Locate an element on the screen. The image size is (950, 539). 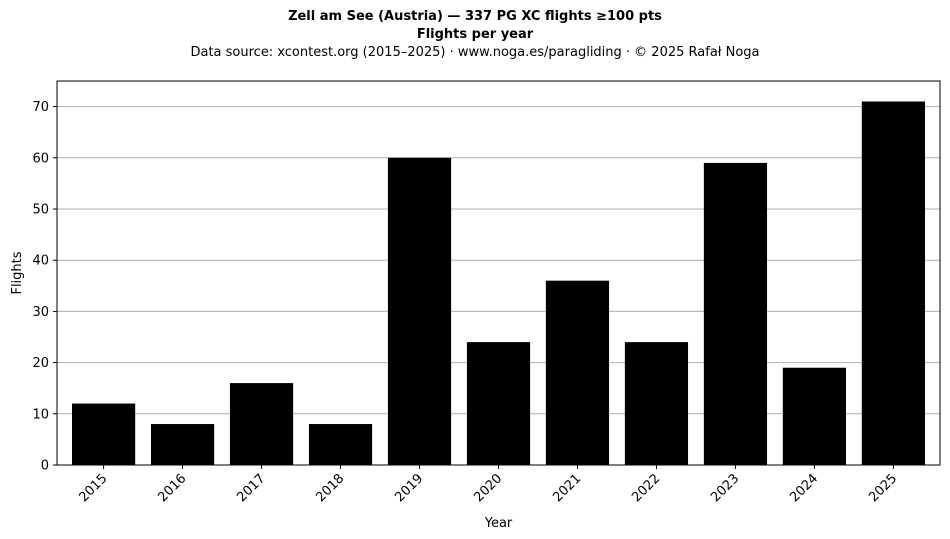
x-tick-label: 2022 is located at coordinates (646, 488).